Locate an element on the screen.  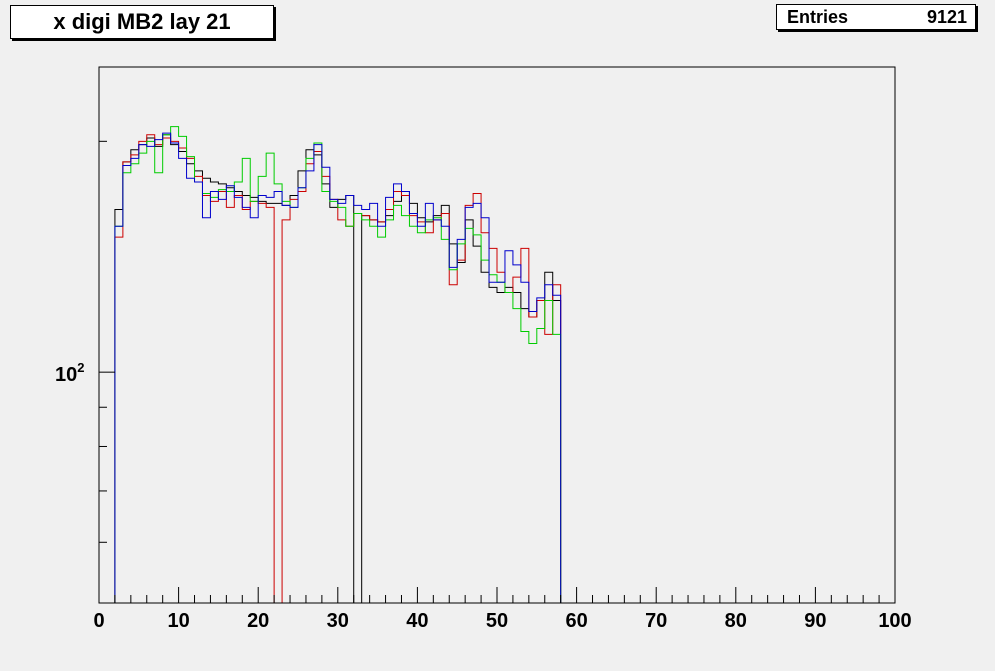
stats-box: Entries 9121 is located at coordinates (876, 17).